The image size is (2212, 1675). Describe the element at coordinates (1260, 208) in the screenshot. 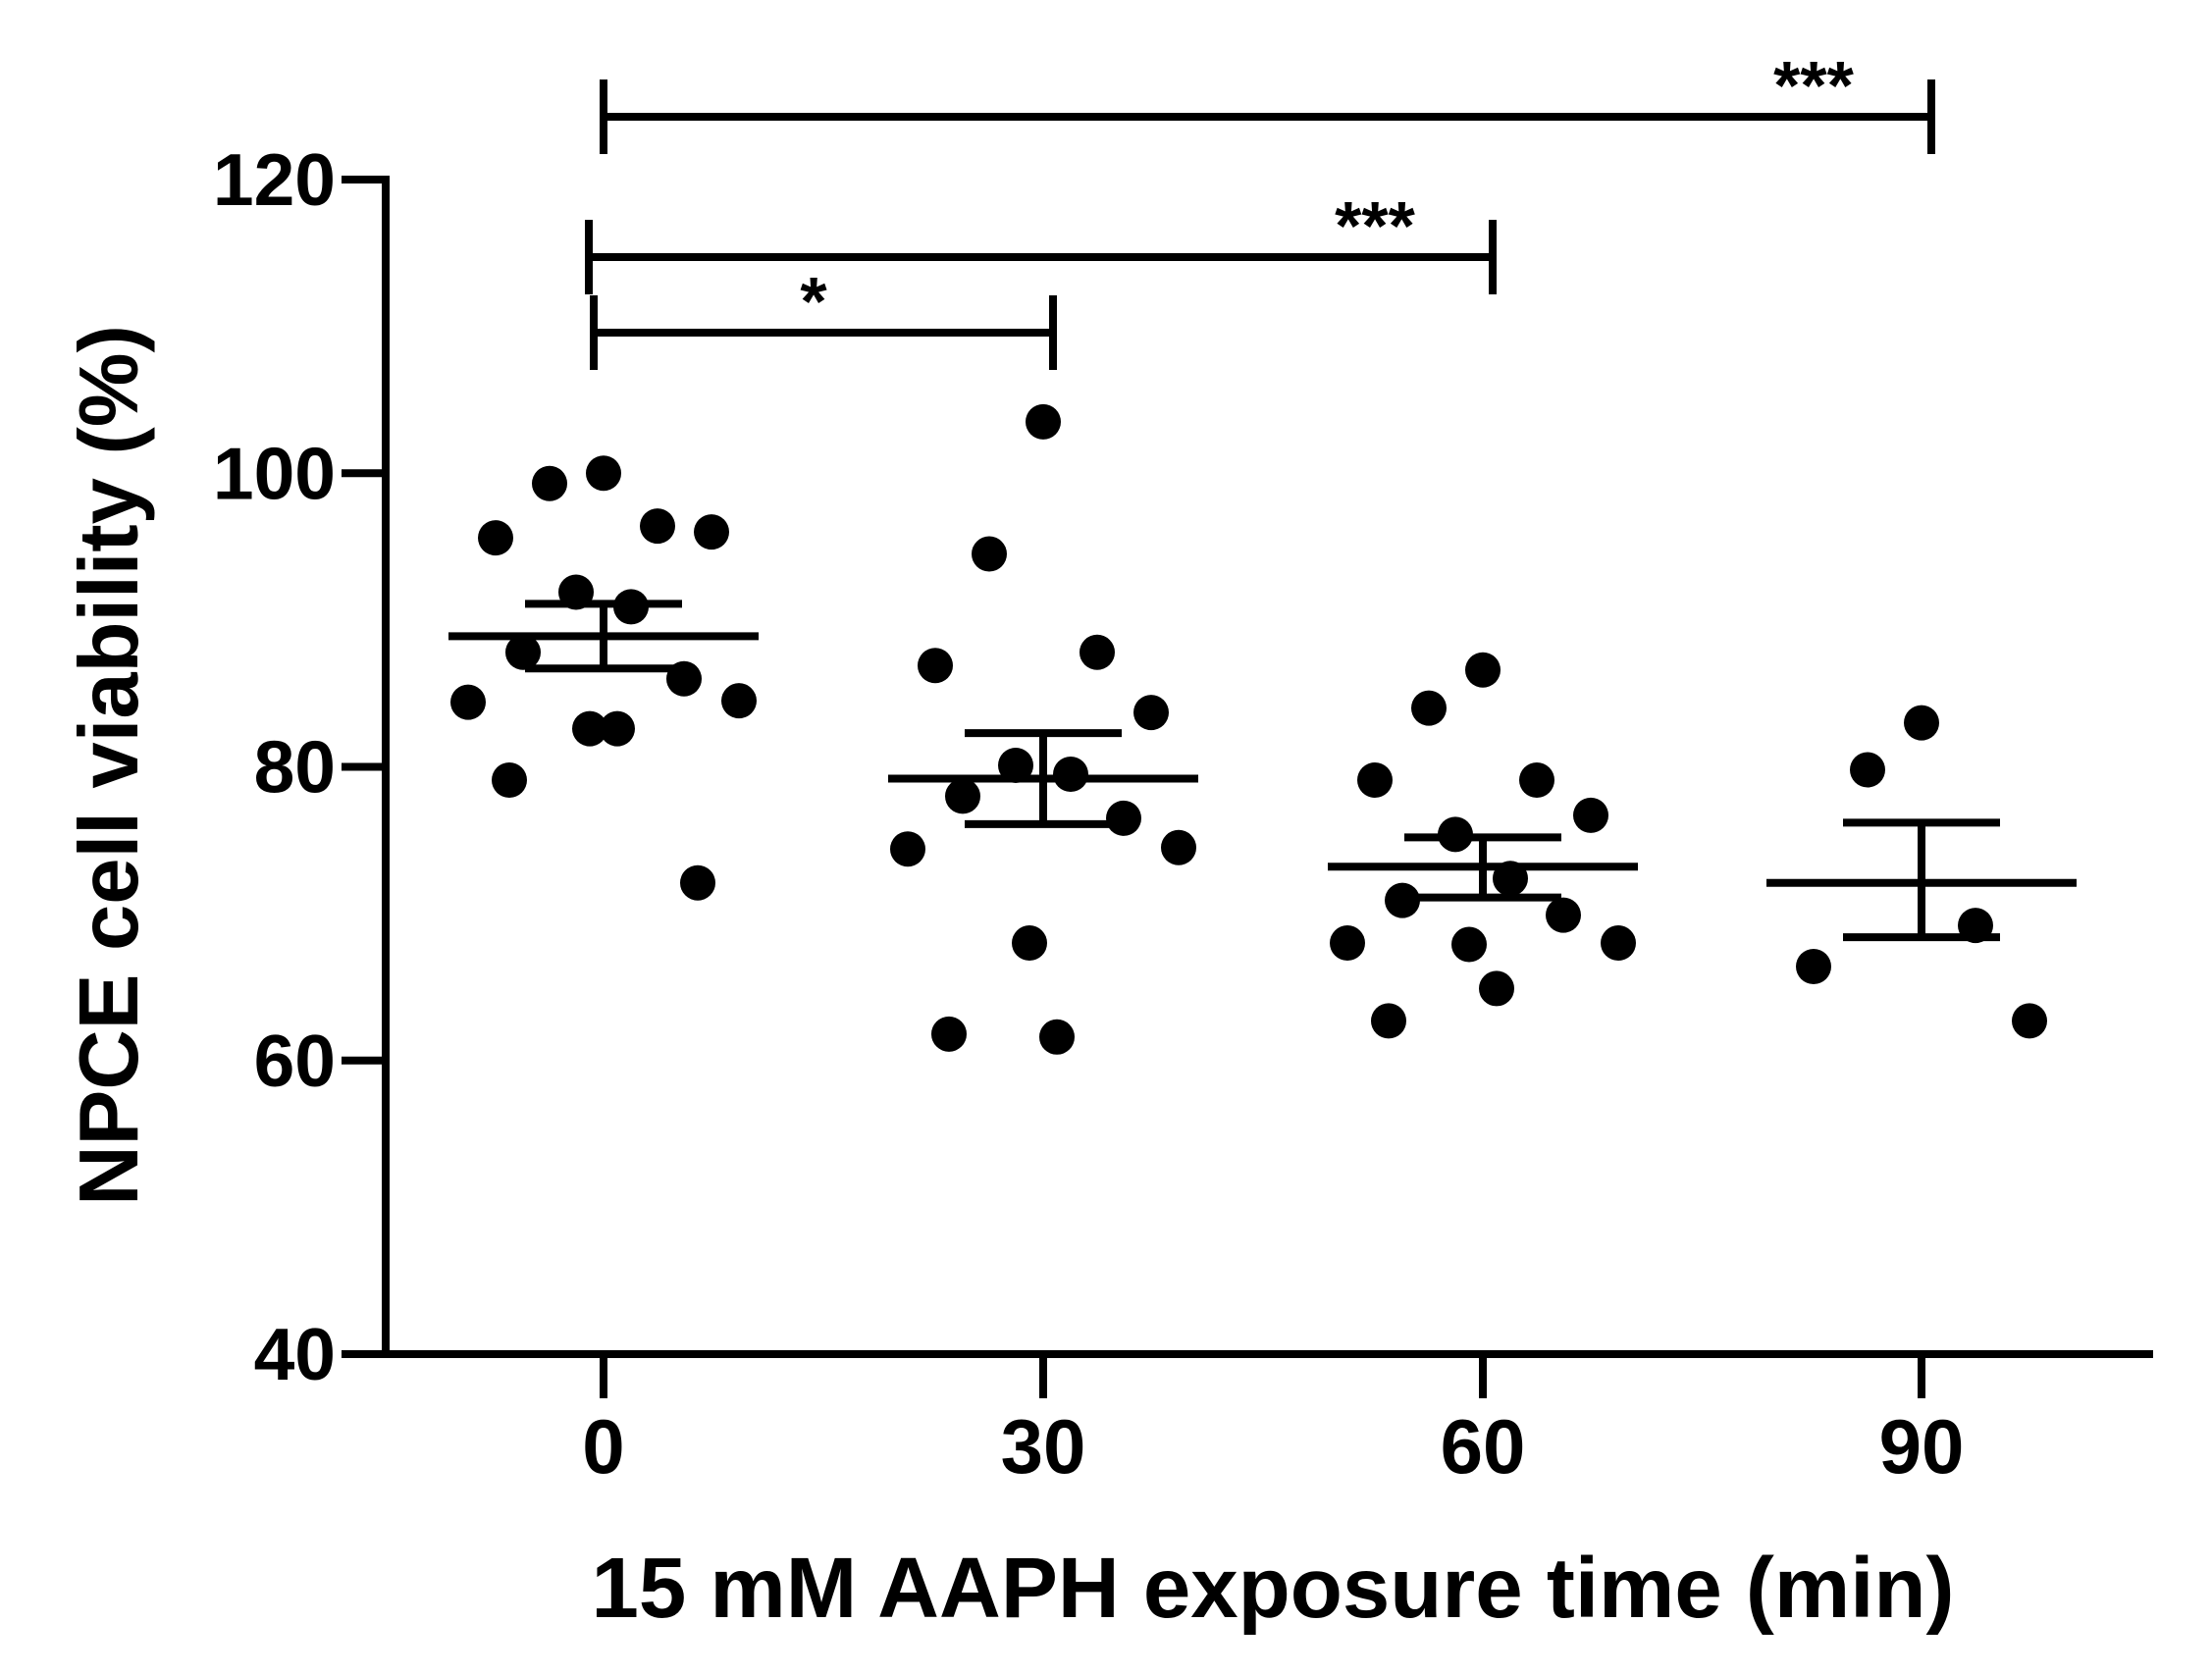

I see `significance-brackets: *******` at that location.